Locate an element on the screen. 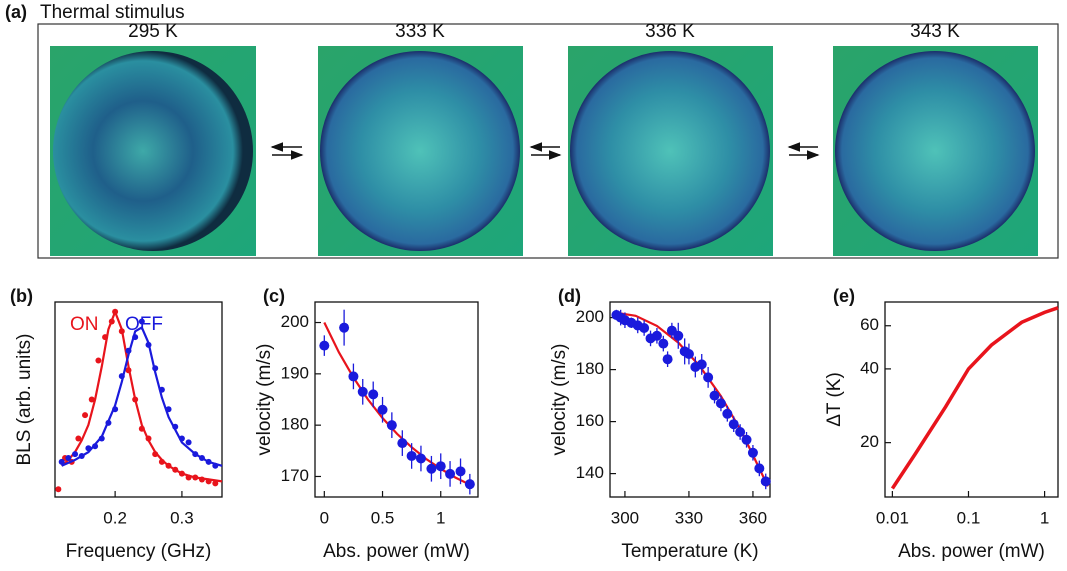  y-tick-label: 170 is located at coordinates (295, 475).